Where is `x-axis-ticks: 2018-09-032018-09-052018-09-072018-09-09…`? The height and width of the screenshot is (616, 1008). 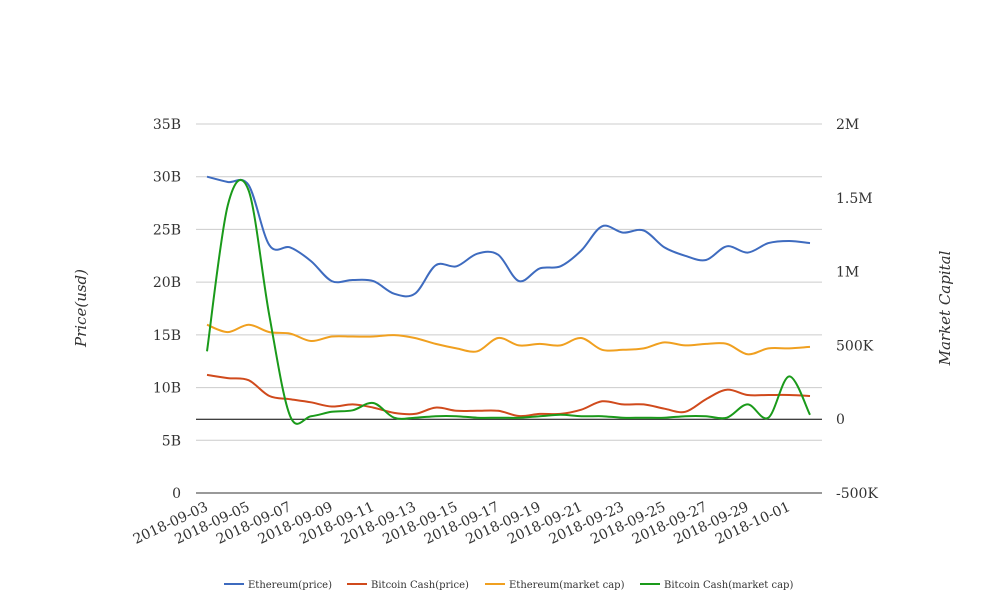
x-axis-ticks: 2018-09-032018-09-052018-09-072018-09-09… is located at coordinates (462, 523).